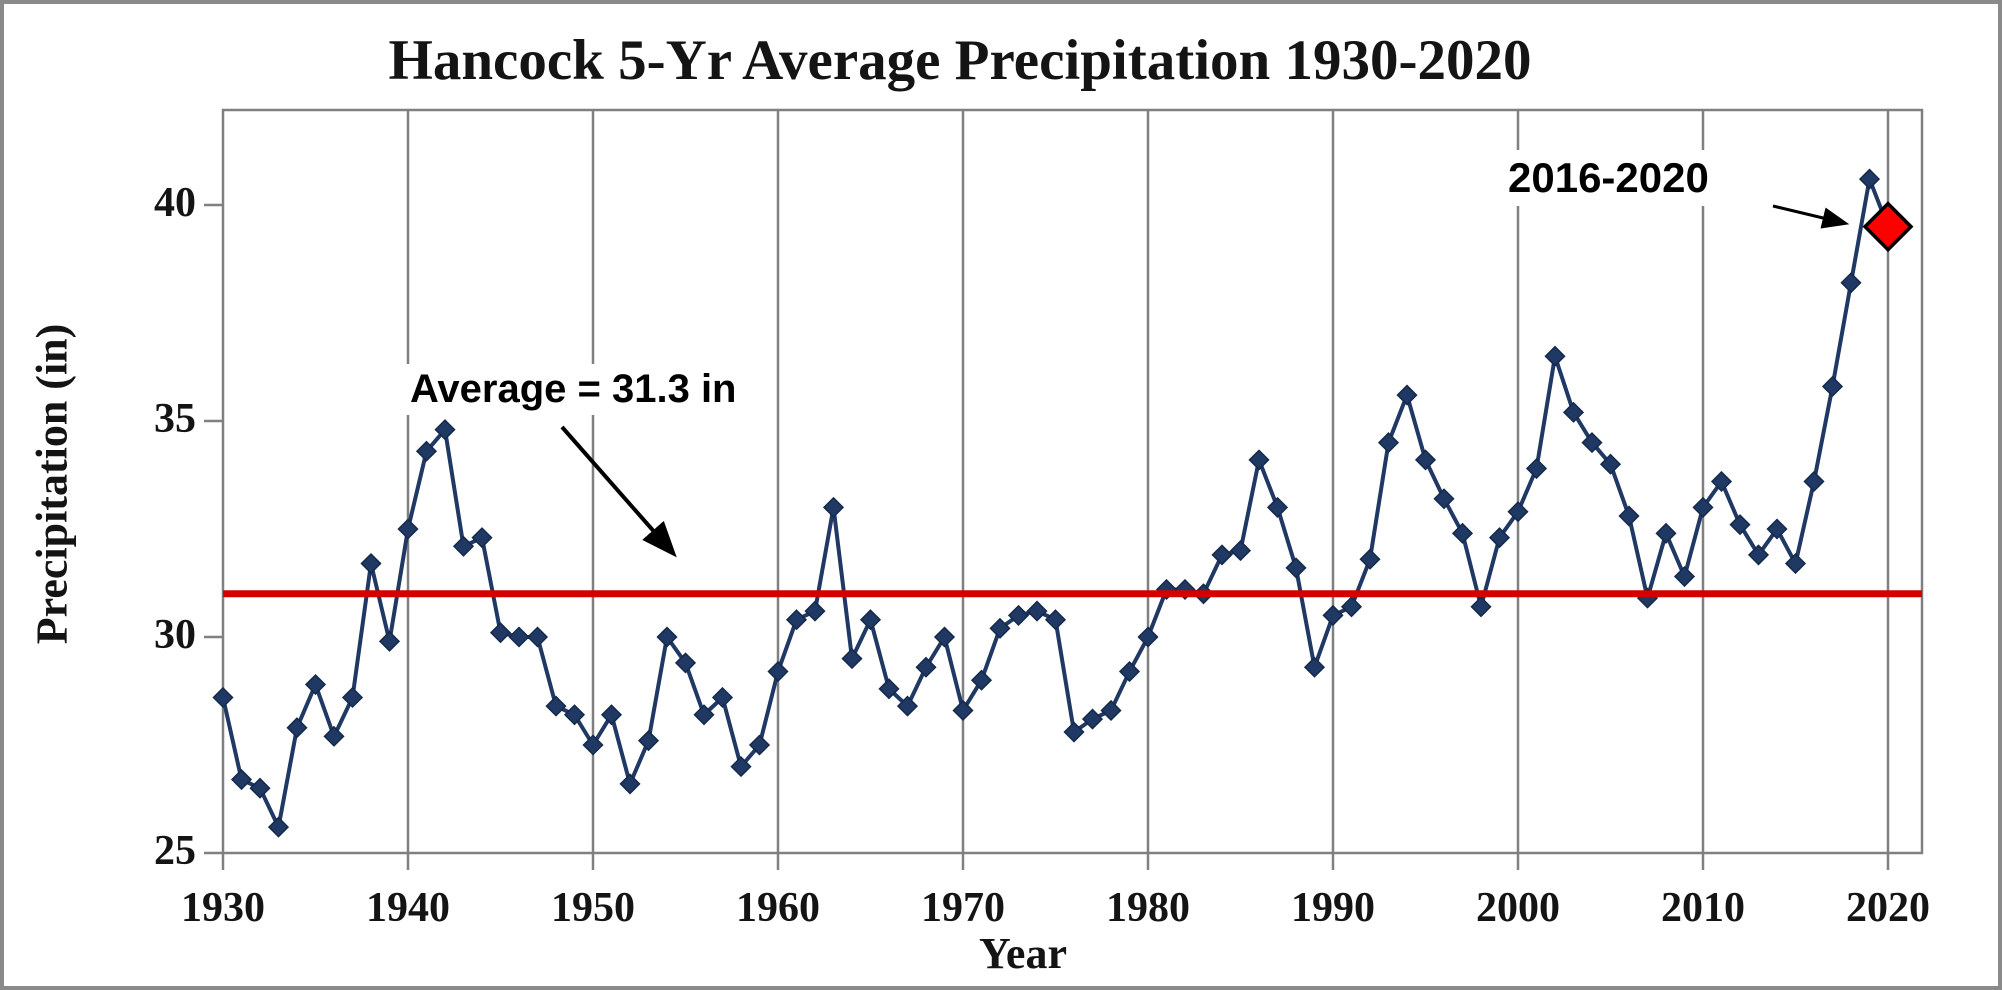  Describe the element at coordinates (618, 491) in the screenshot. I see `average-arrow` at that location.